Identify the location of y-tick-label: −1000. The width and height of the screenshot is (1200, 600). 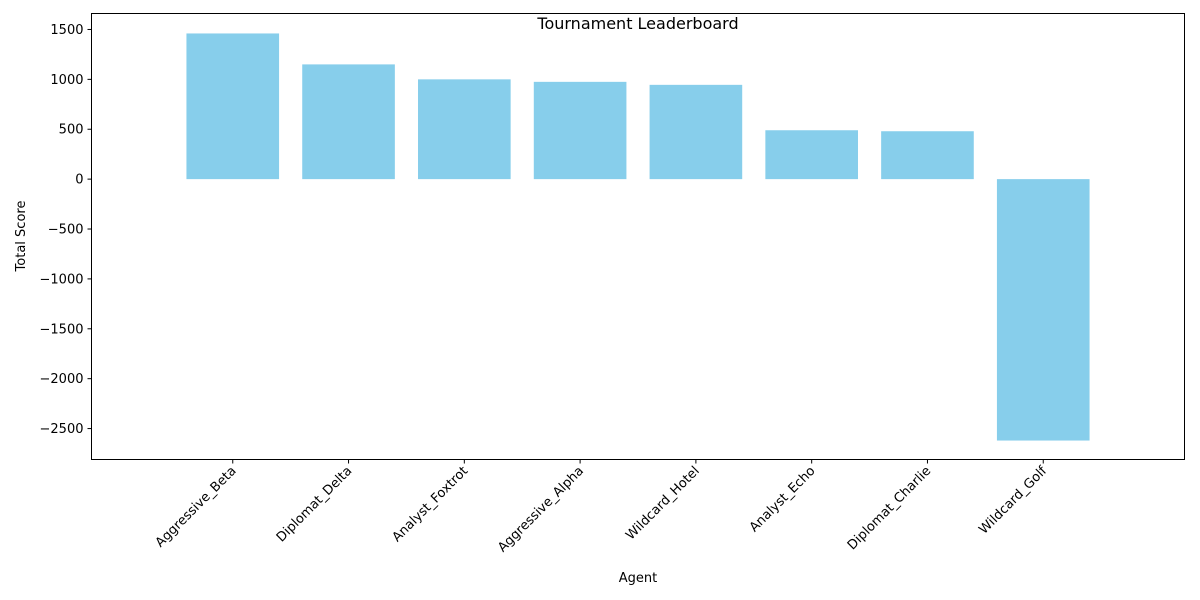
(62, 279).